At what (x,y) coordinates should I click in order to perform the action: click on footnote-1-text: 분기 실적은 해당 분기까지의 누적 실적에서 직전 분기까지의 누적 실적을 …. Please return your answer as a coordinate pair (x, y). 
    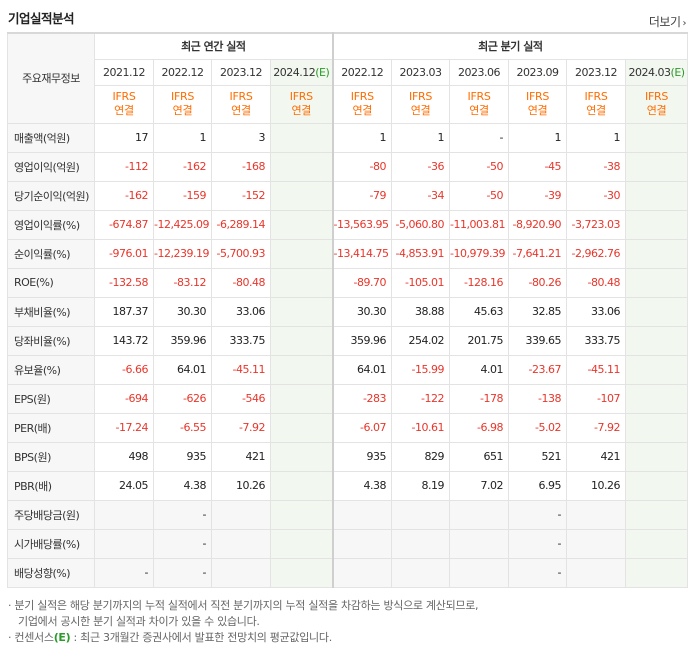
    Looking at the image, I should click on (246, 605).